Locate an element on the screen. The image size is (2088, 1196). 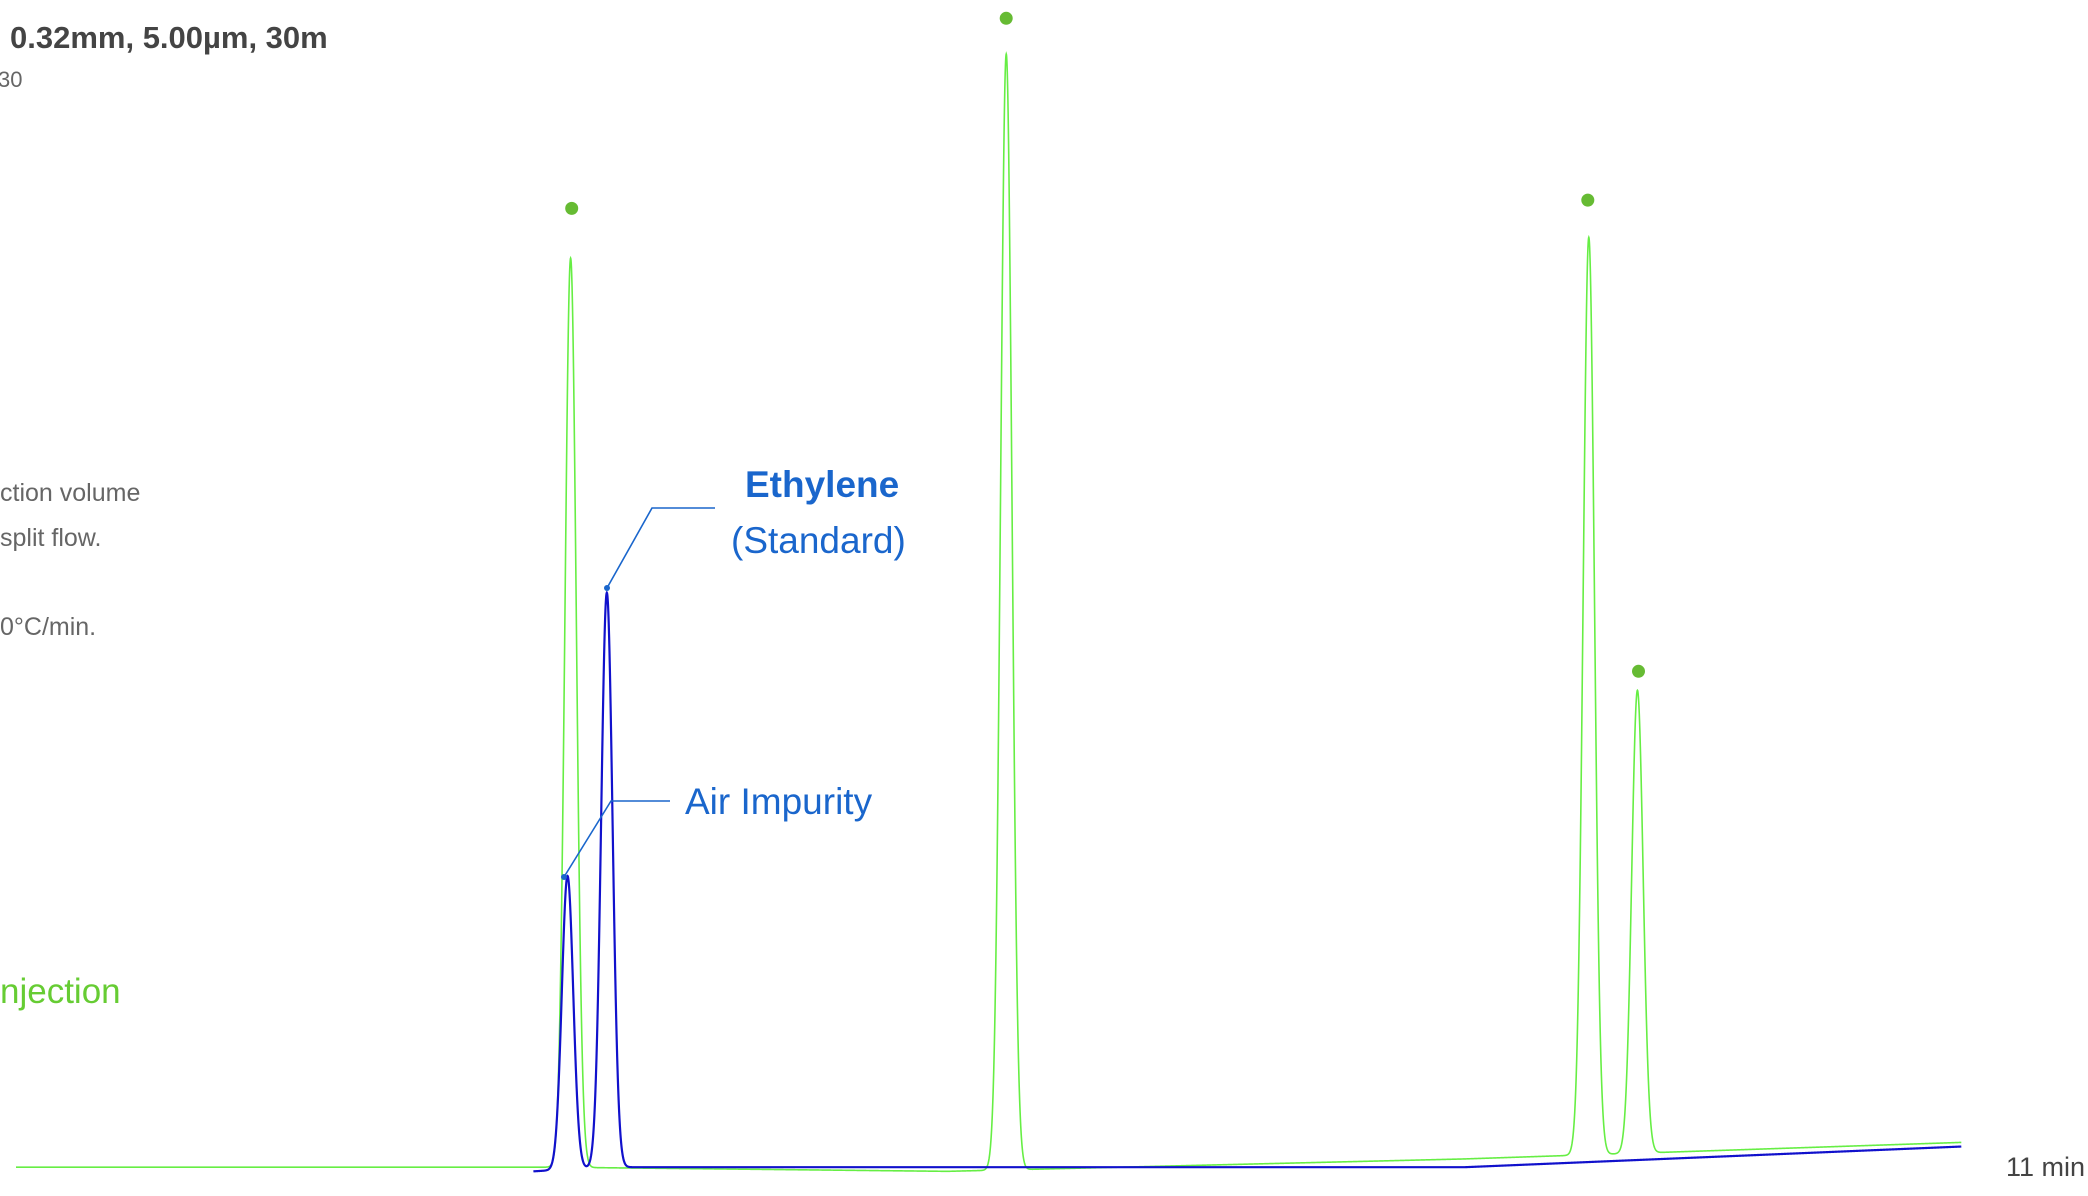
annotation-ethylene: Ethylene (Standard) is located at coordinates (755, 527).